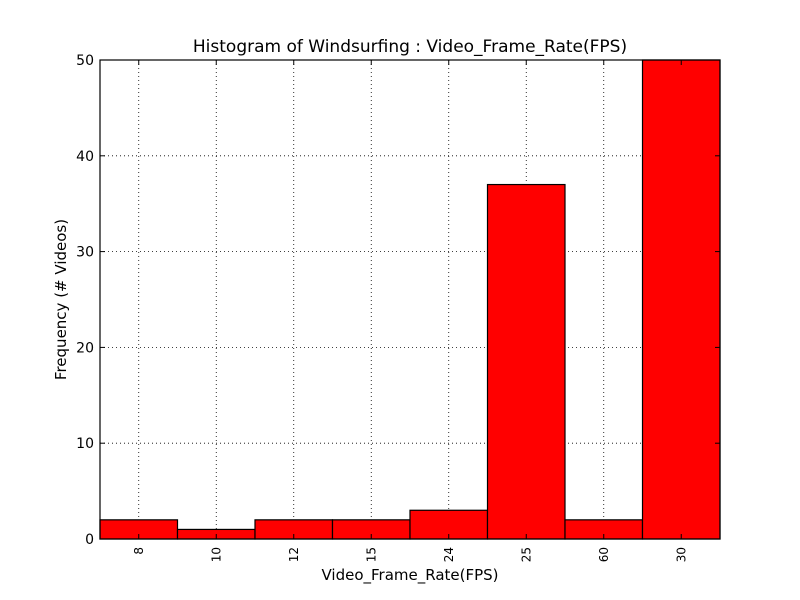 This screenshot has height=600, width=800. What do you see at coordinates (371, 554) in the screenshot?
I see `x-tick-label: 15` at bounding box center [371, 554].